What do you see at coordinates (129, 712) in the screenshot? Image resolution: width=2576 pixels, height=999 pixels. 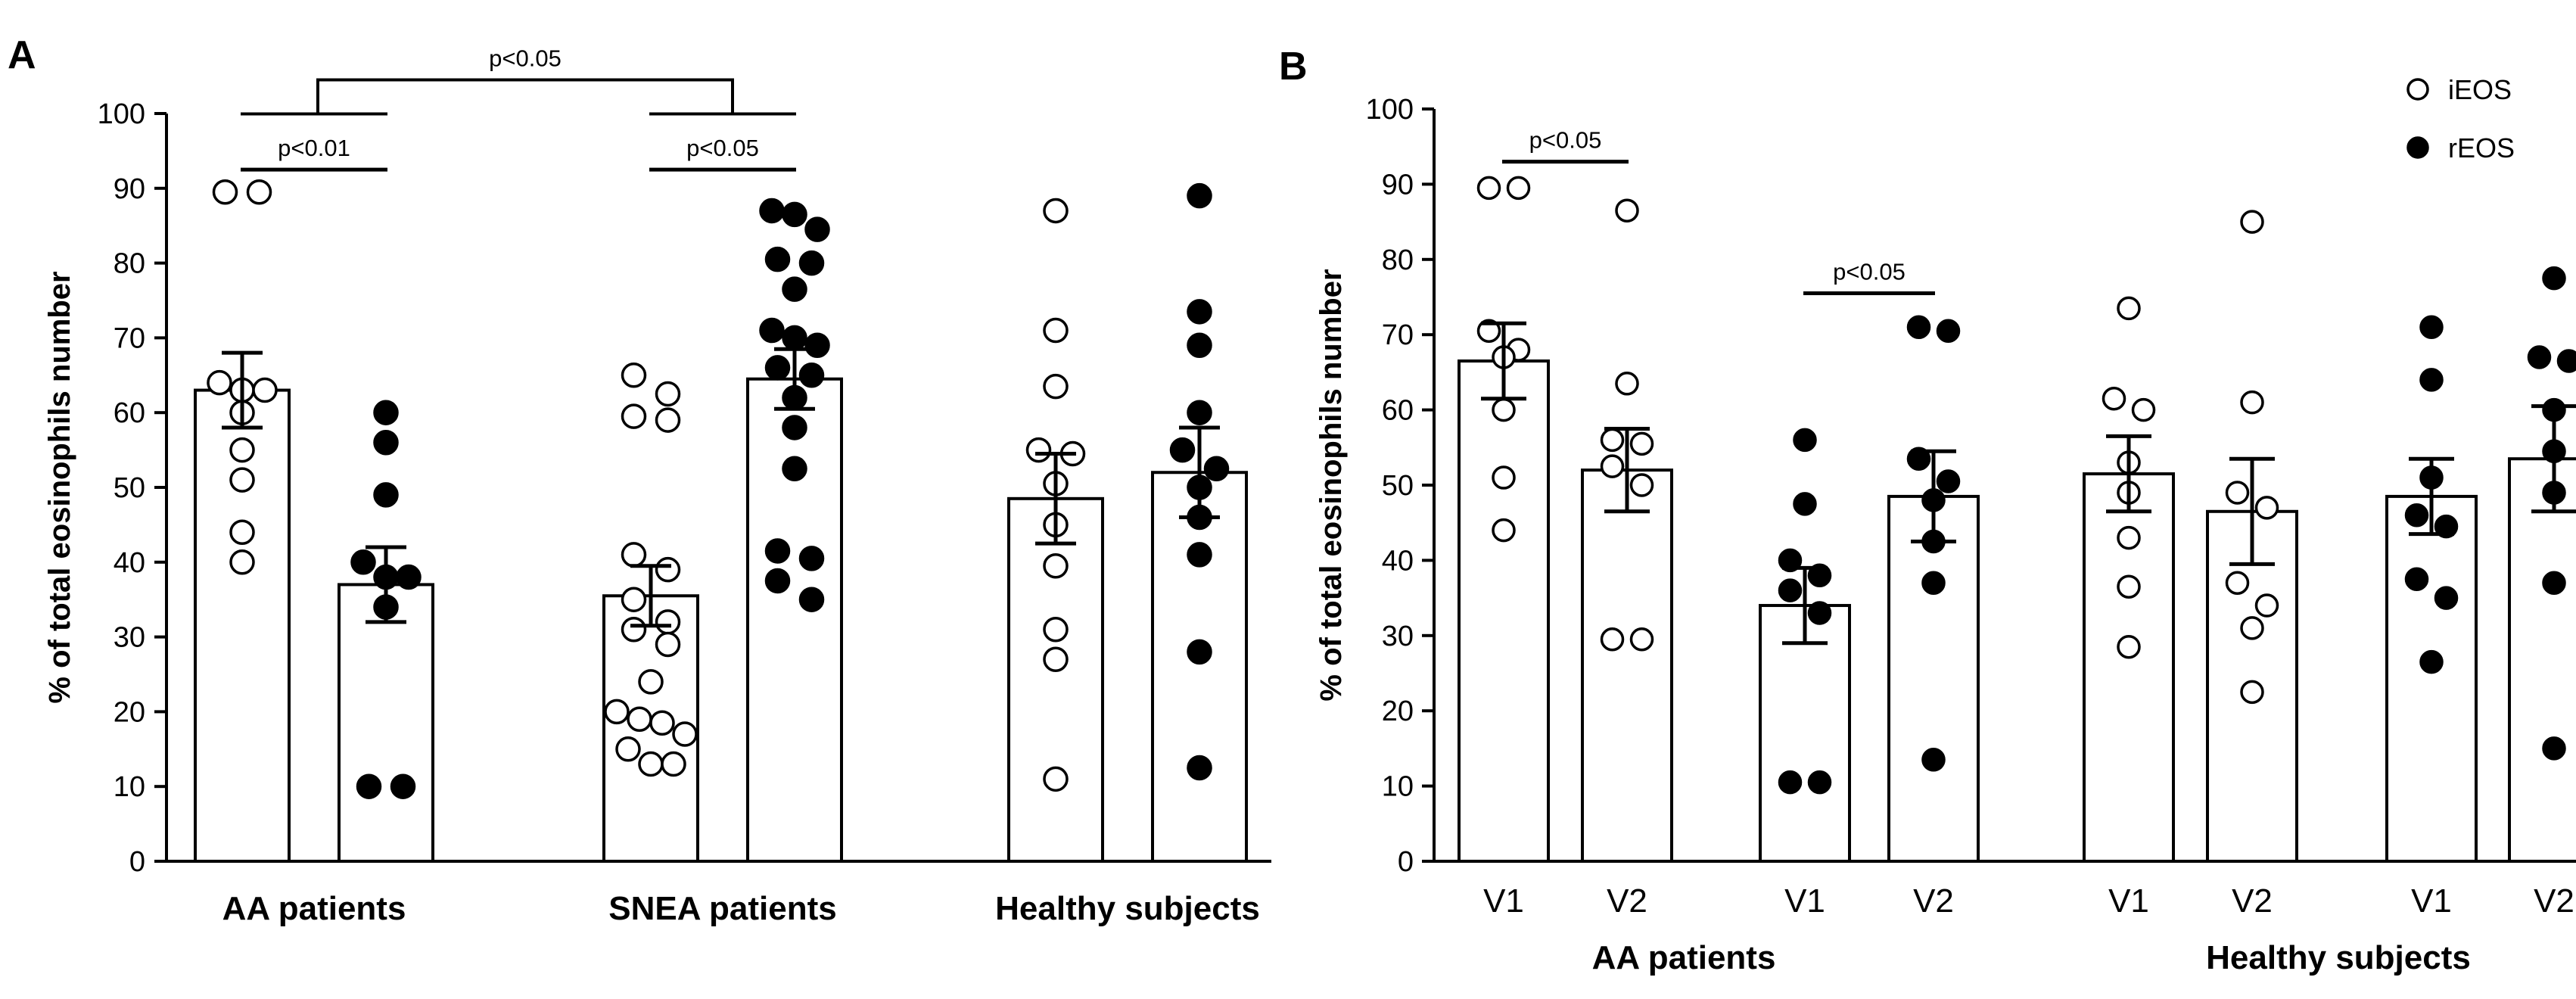 I see `panel-a-y-tick-label: 20` at bounding box center [129, 712].